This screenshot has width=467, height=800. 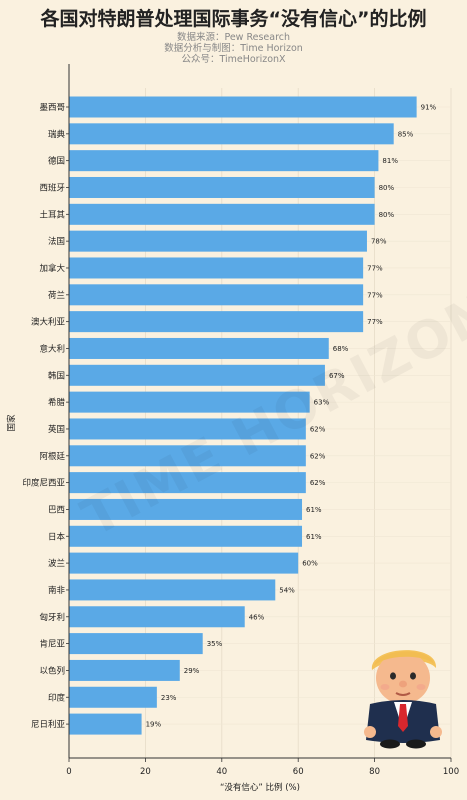 I want to click on category-label: 印度, so click(x=57, y=697).